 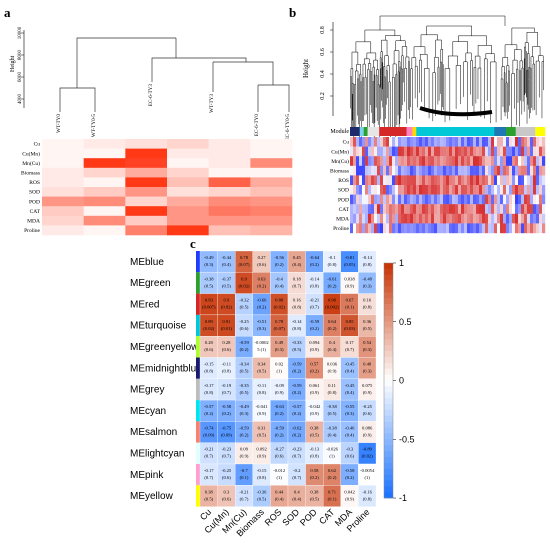 I want to click on panel-c-cell-value: 0.38, so click(x=209, y=491).